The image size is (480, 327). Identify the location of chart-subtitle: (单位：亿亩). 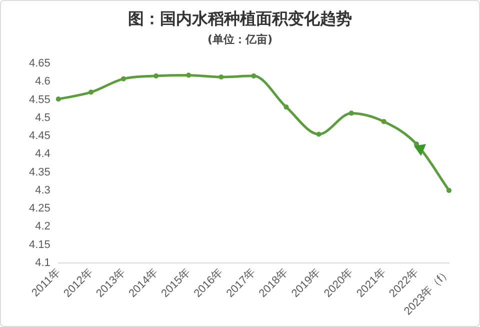
(240, 39).